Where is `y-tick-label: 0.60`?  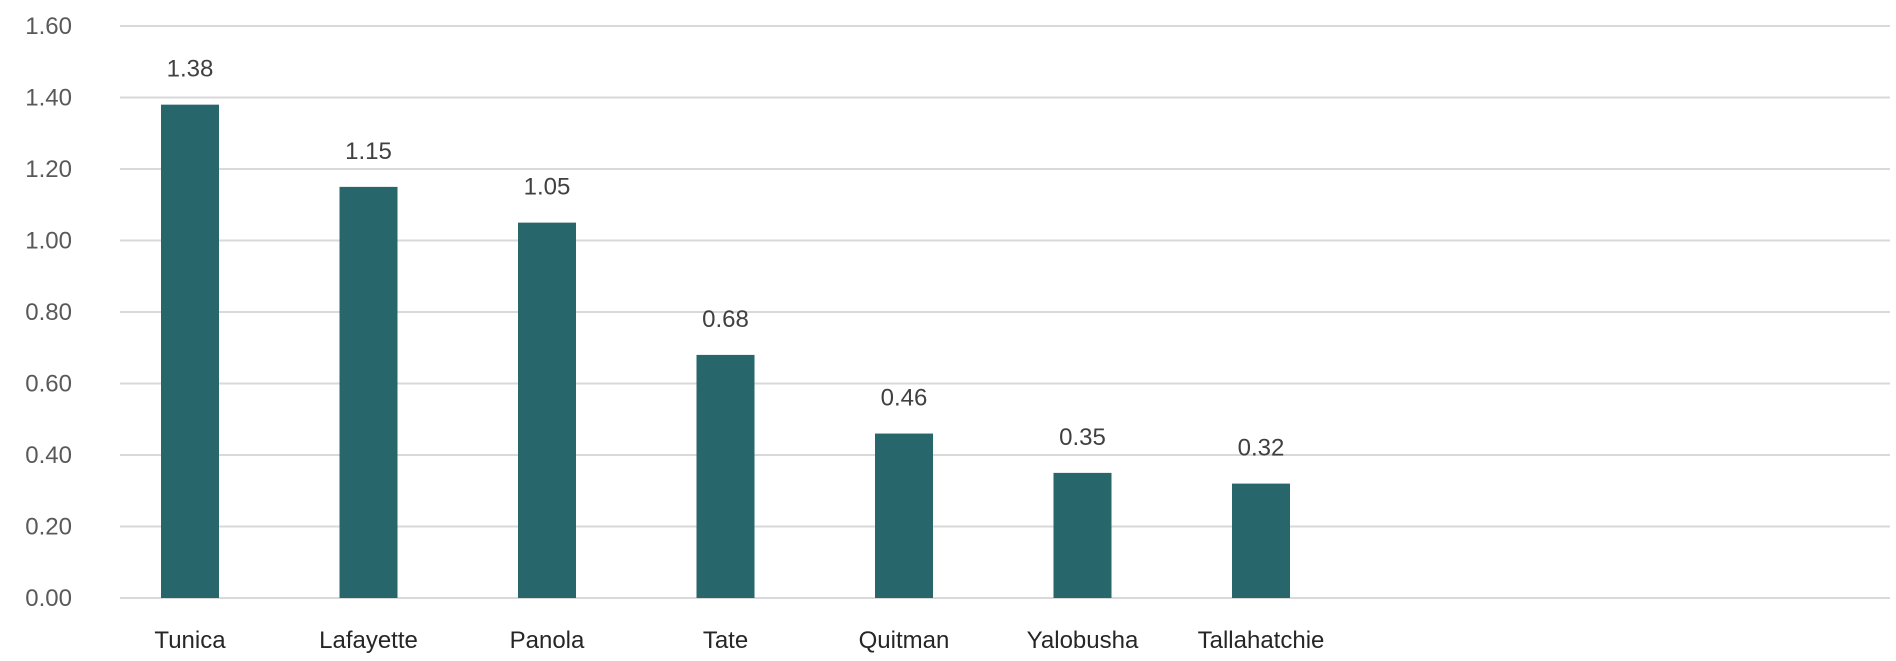 y-tick-label: 0.60 is located at coordinates (48, 384).